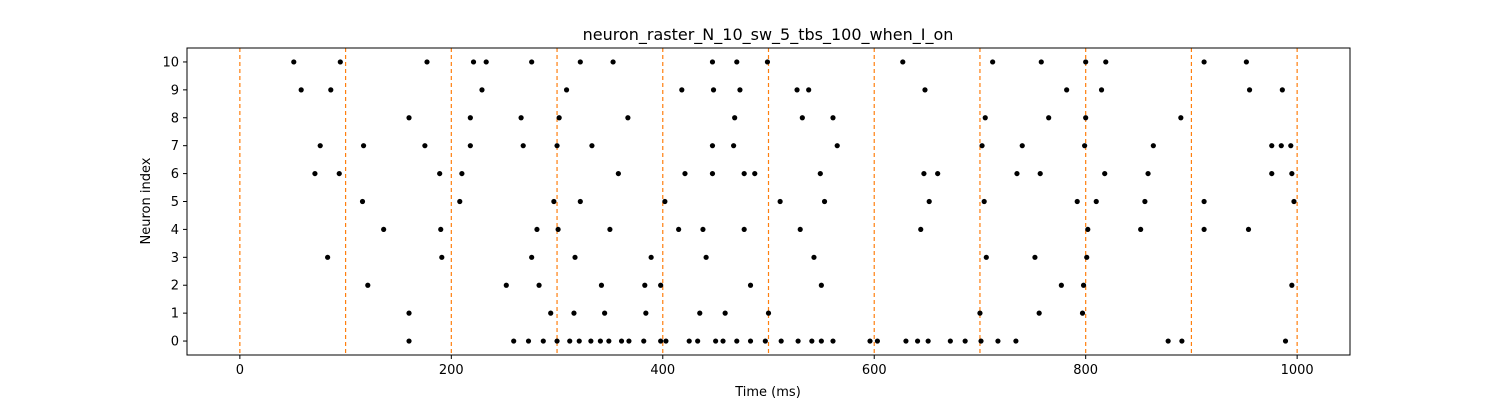  I want to click on y-tick-label: 5, so click(175, 202).